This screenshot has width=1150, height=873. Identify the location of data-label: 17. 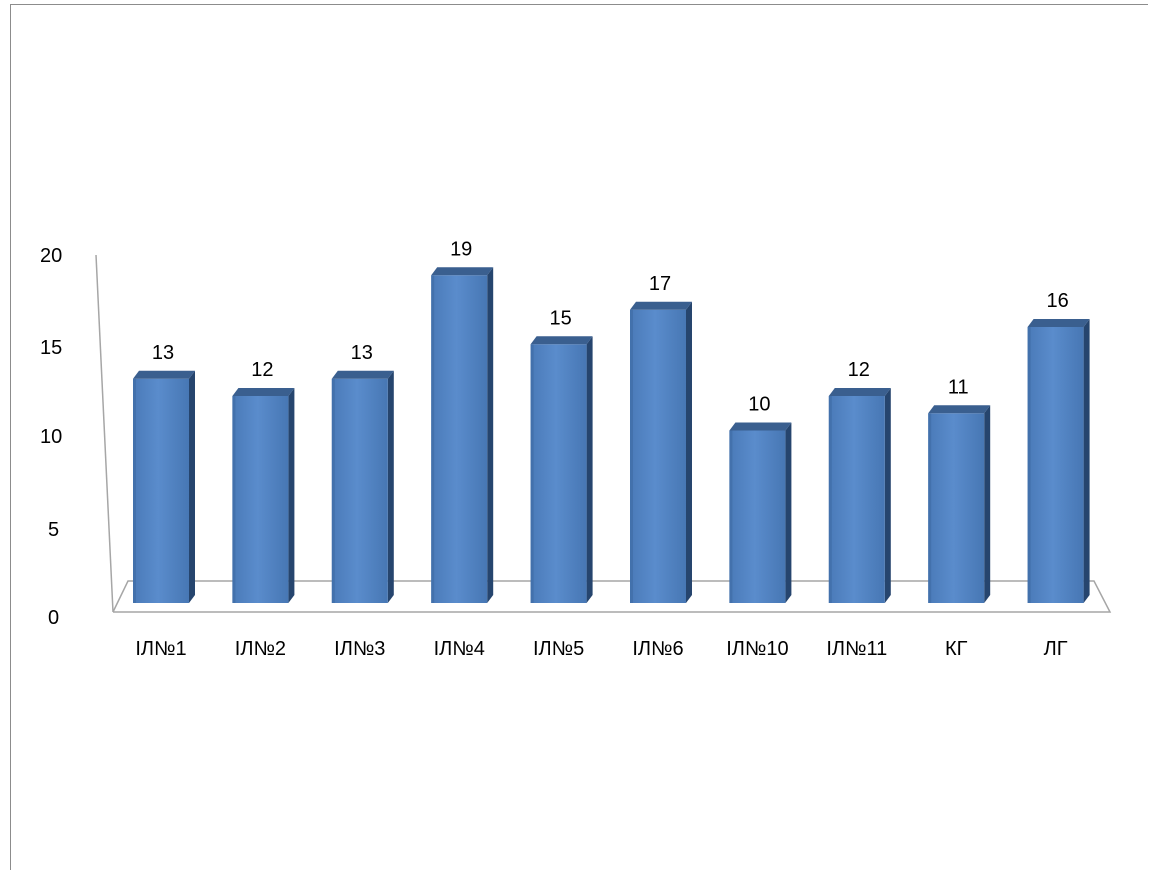
(660, 284).